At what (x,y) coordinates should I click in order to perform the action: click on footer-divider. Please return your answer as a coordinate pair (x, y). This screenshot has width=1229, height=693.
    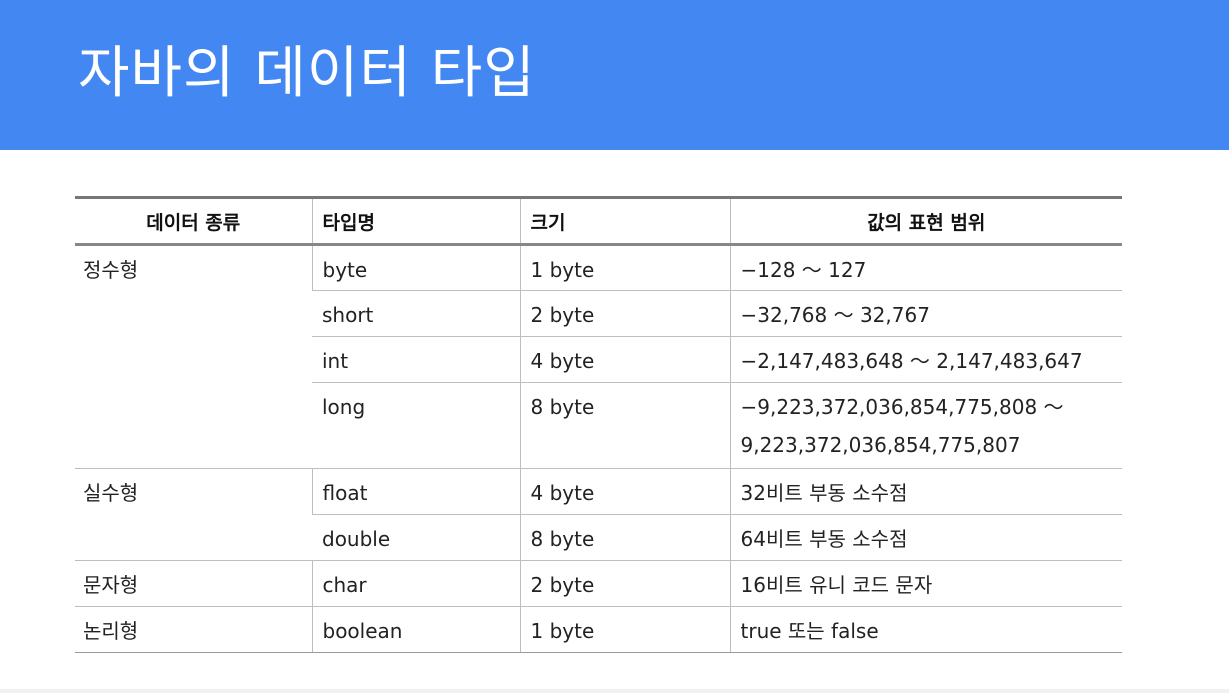
    Looking at the image, I should click on (614, 691).